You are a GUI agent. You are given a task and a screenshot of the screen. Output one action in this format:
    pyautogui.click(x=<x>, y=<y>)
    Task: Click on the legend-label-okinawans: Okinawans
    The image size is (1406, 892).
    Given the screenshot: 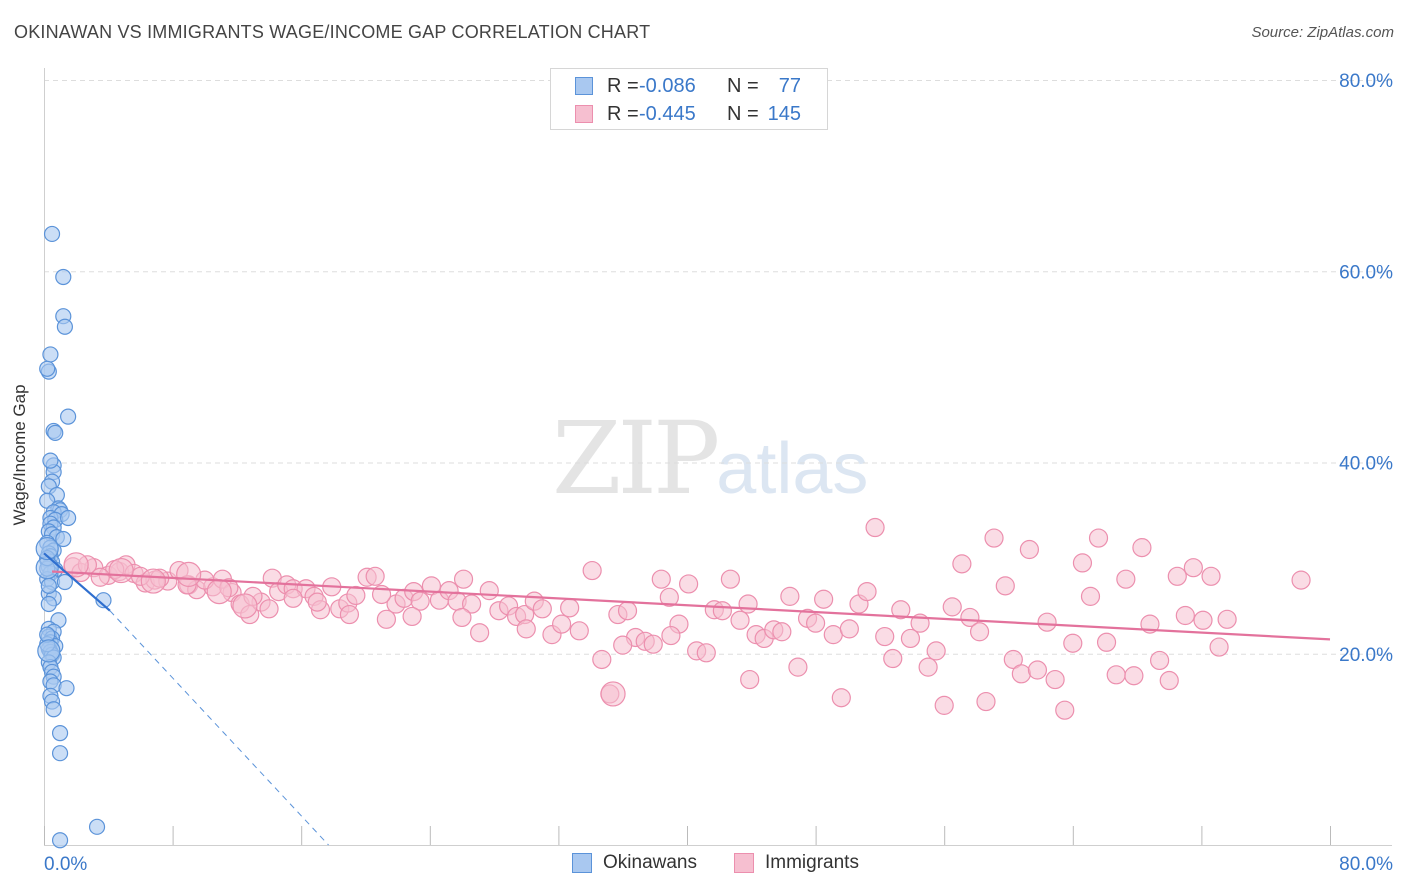 What is the action you would take?
    pyautogui.click(x=650, y=862)
    